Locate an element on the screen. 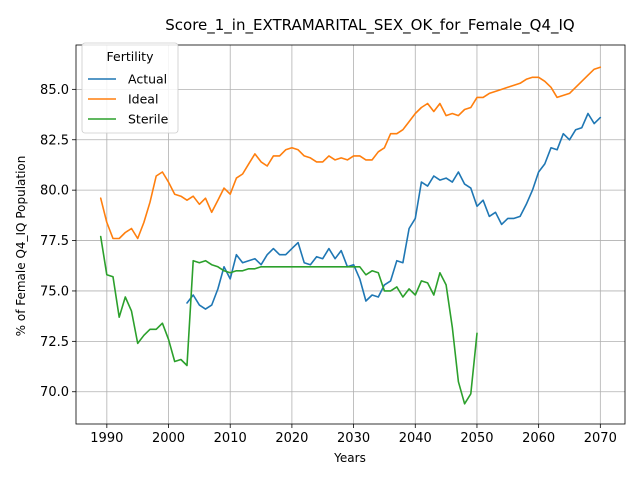 This screenshot has height=480, width=640. y-tick-label: 72.5 is located at coordinates (54, 342).